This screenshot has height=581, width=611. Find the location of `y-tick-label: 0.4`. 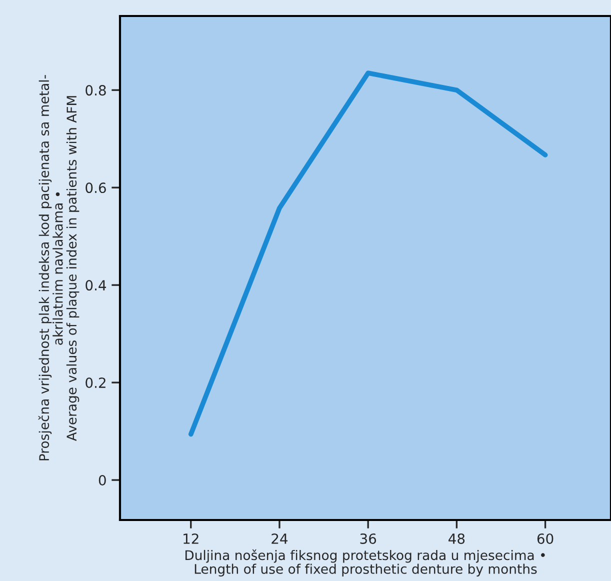

y-tick-label: 0.4 is located at coordinates (96, 285).